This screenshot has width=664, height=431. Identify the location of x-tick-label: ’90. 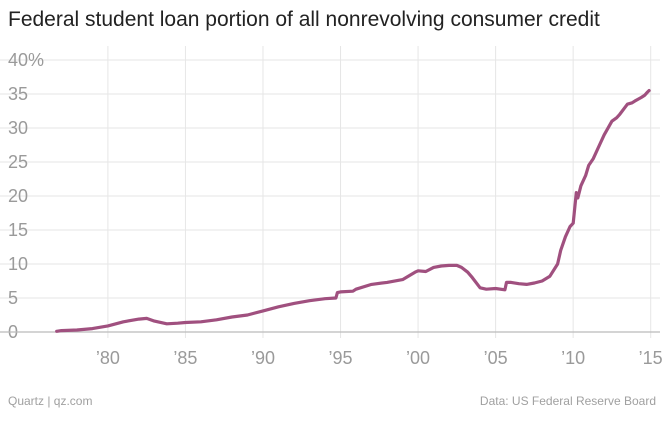
(263, 358).